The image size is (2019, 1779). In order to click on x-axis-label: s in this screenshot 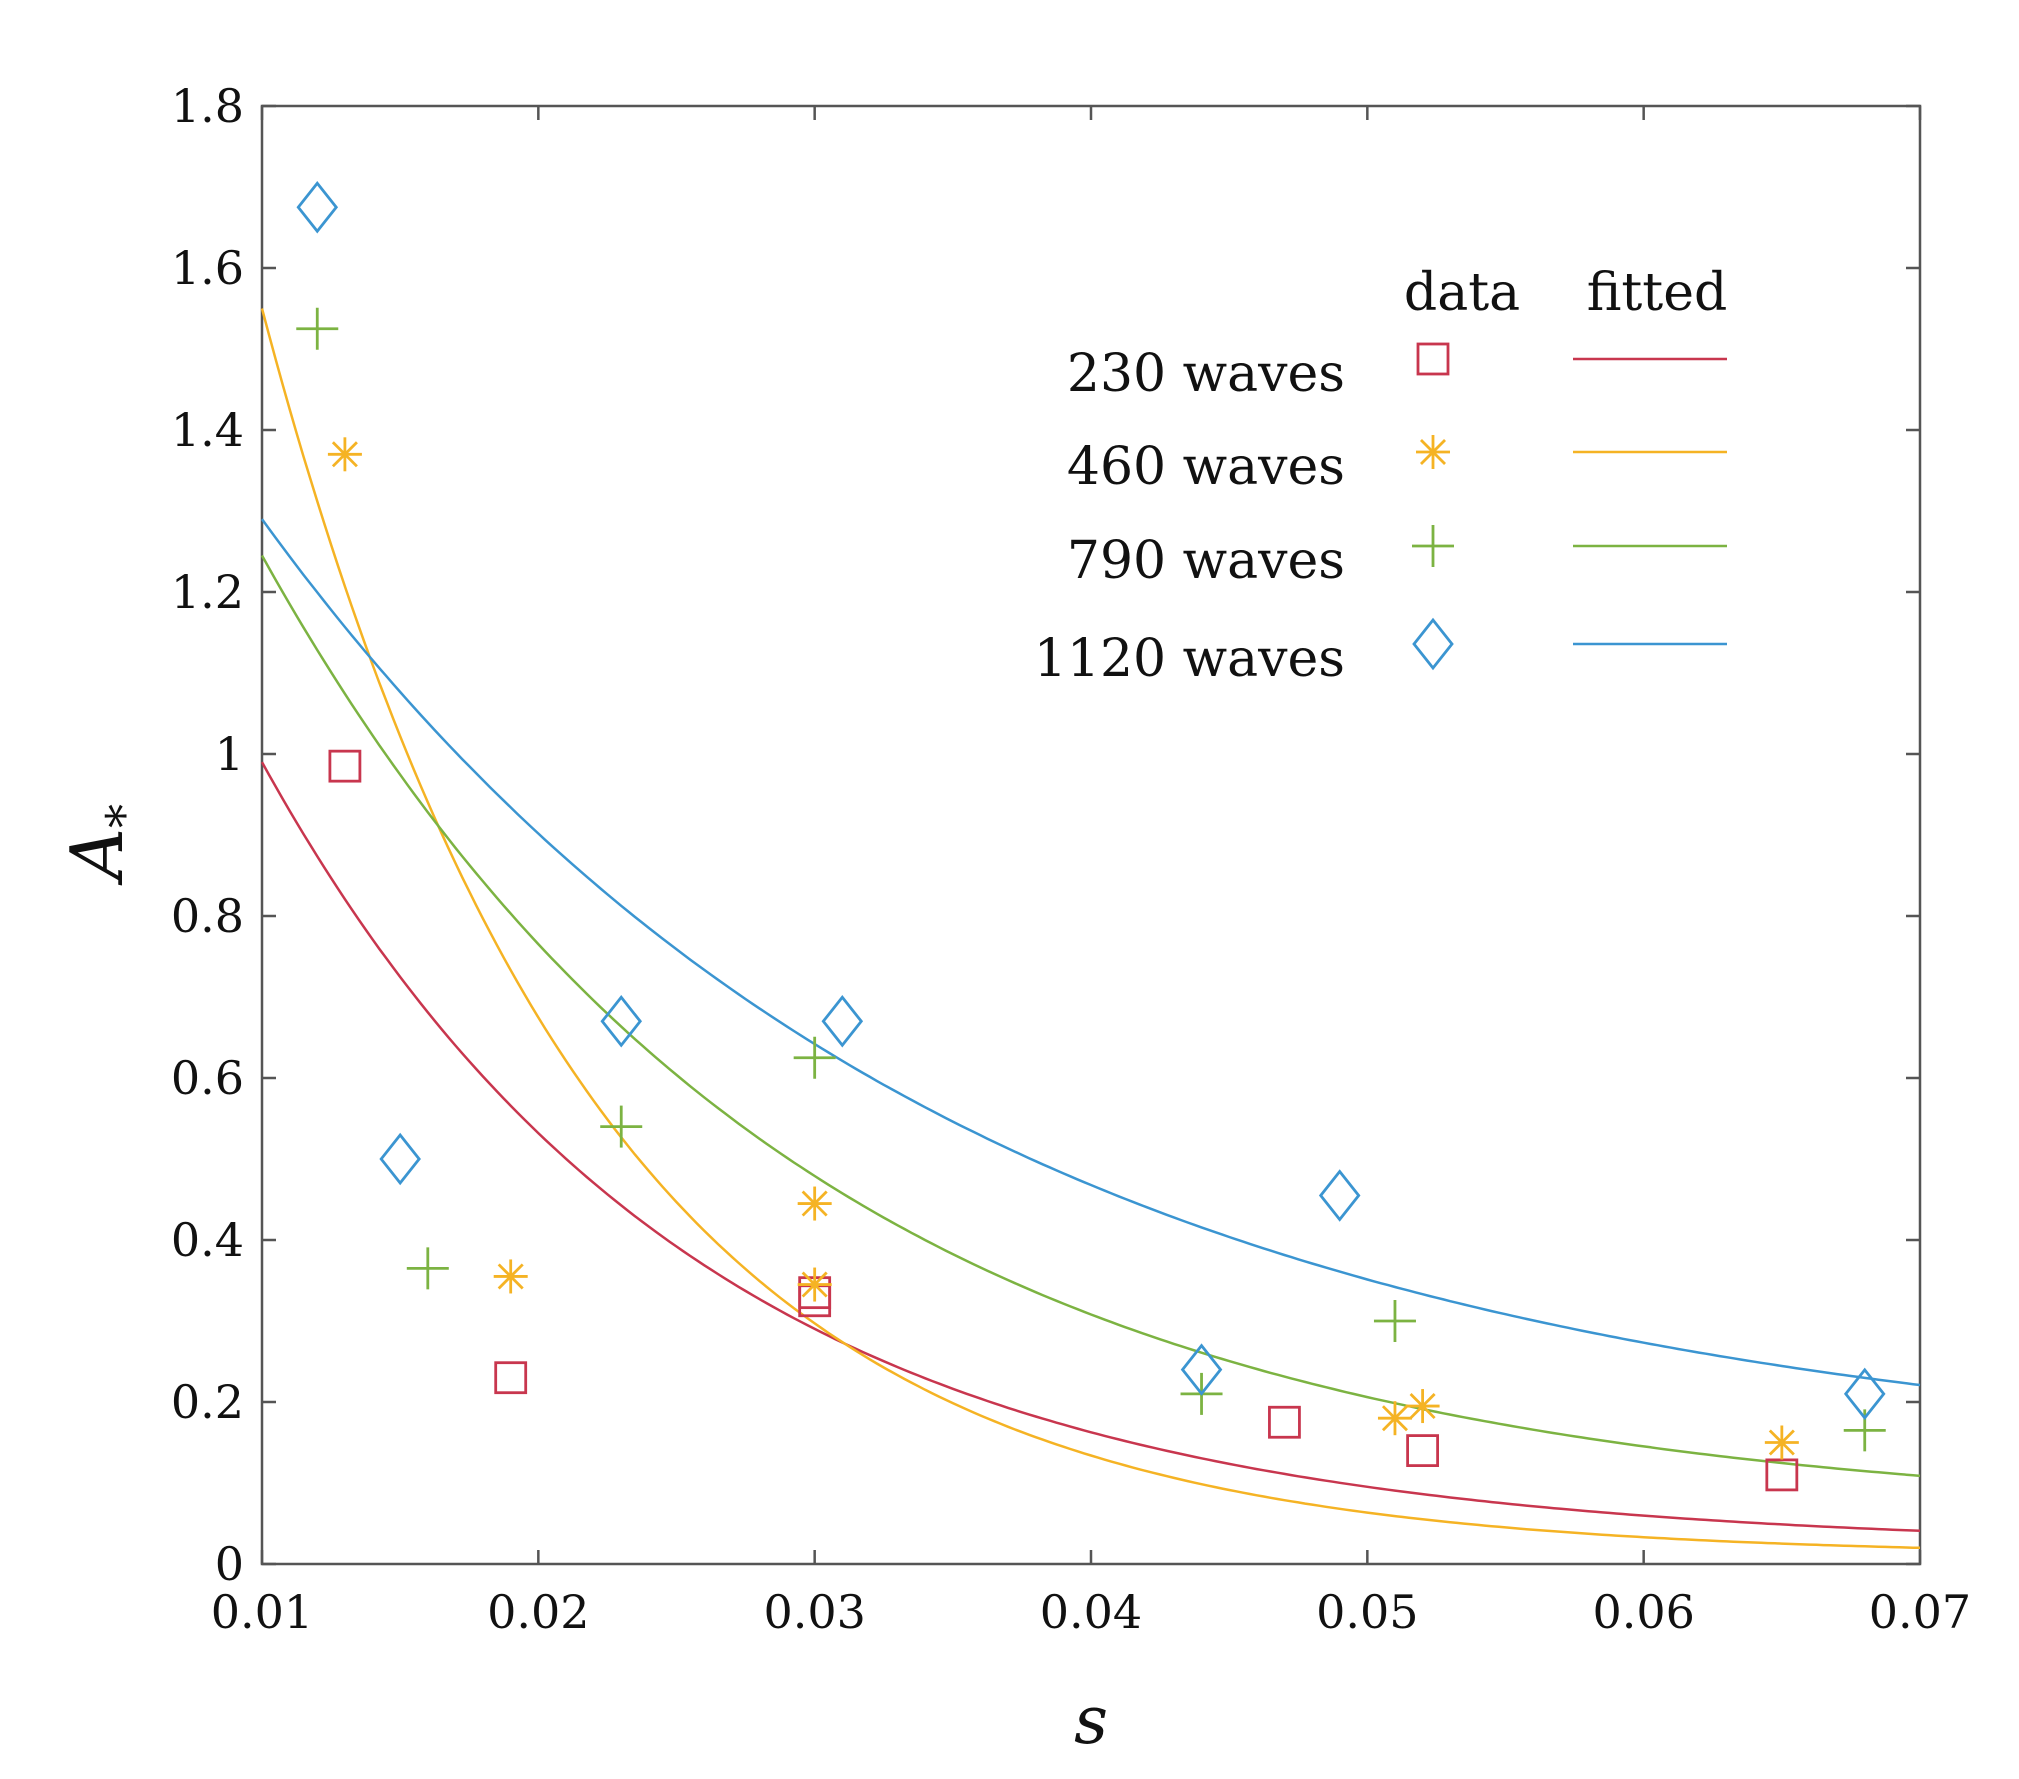, I will do `click(1091, 1720)`.